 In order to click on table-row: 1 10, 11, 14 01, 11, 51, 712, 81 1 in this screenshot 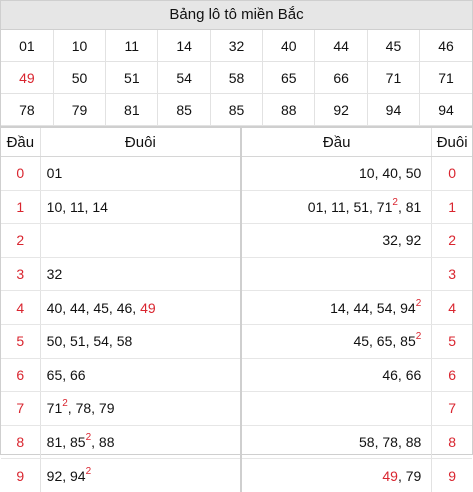, I will do `click(236, 207)`.